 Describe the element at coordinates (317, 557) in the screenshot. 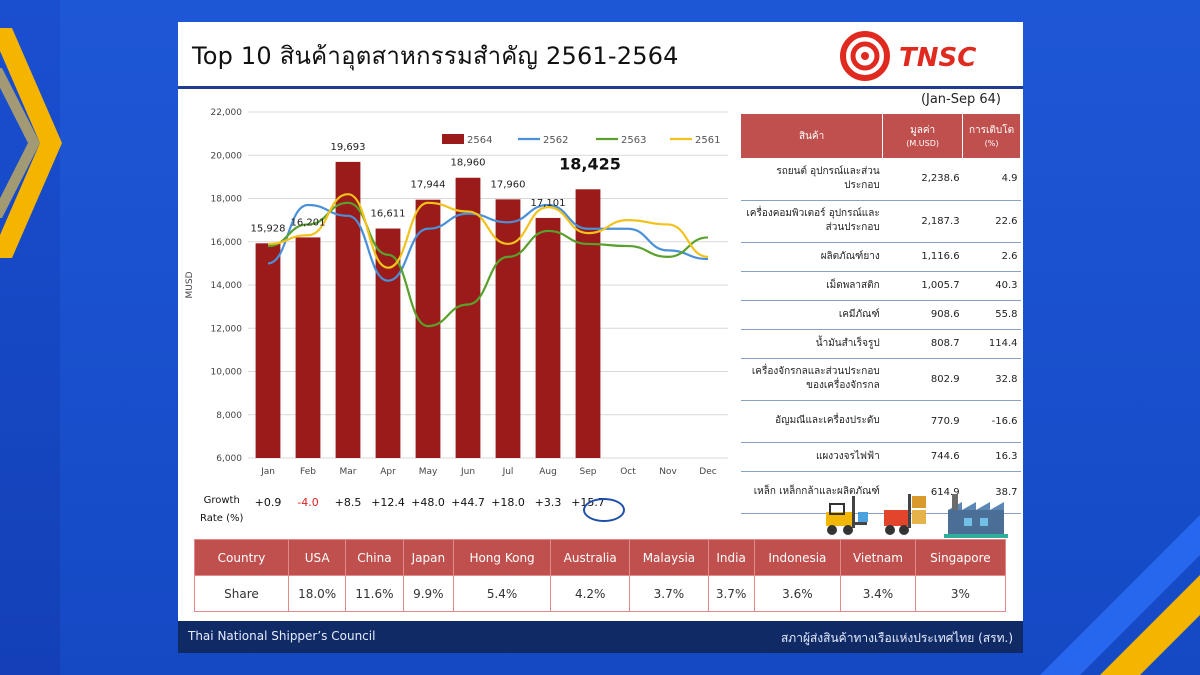

I see `share-country: USA` at that location.